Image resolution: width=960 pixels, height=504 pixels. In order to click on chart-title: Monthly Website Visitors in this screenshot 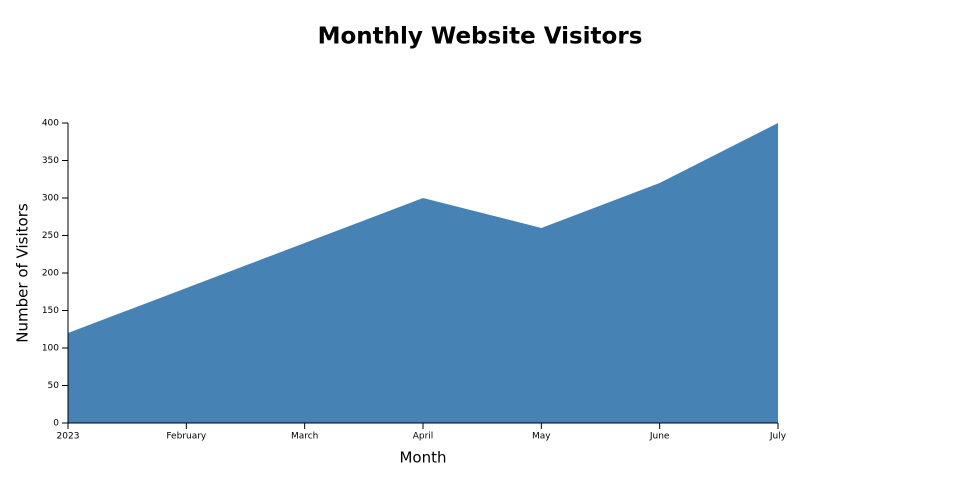, I will do `click(480, 37)`.